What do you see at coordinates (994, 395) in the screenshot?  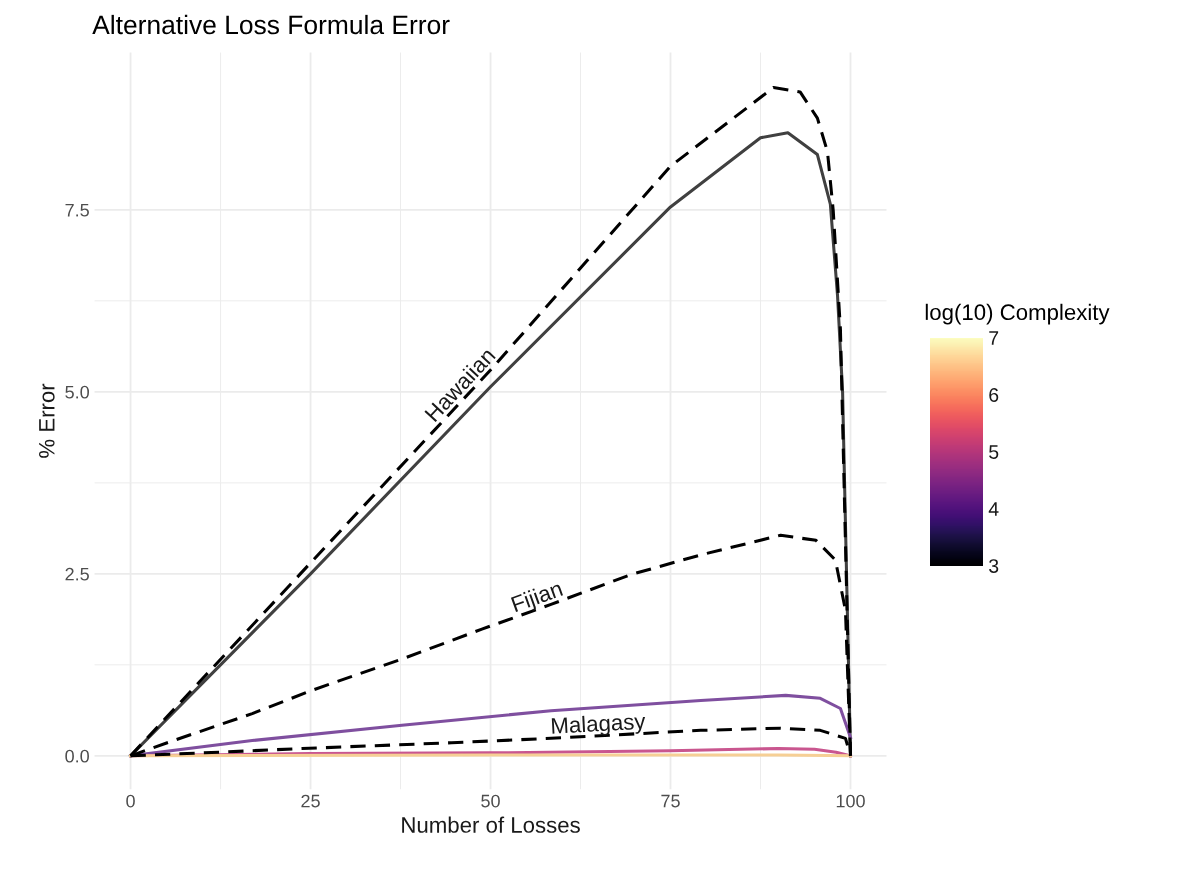 I see `color-bar-label: 6` at bounding box center [994, 395].